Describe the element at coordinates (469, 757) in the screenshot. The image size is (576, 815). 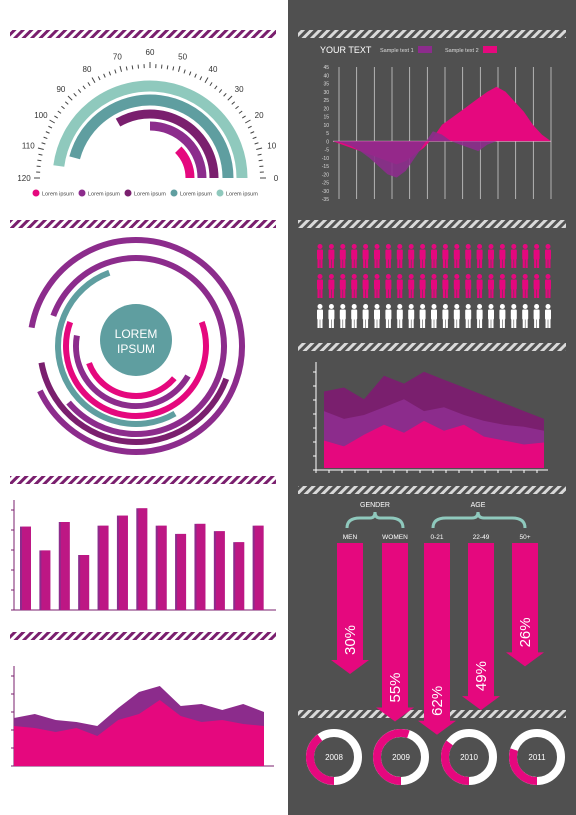
I see `donut-year-label: 2010` at that location.